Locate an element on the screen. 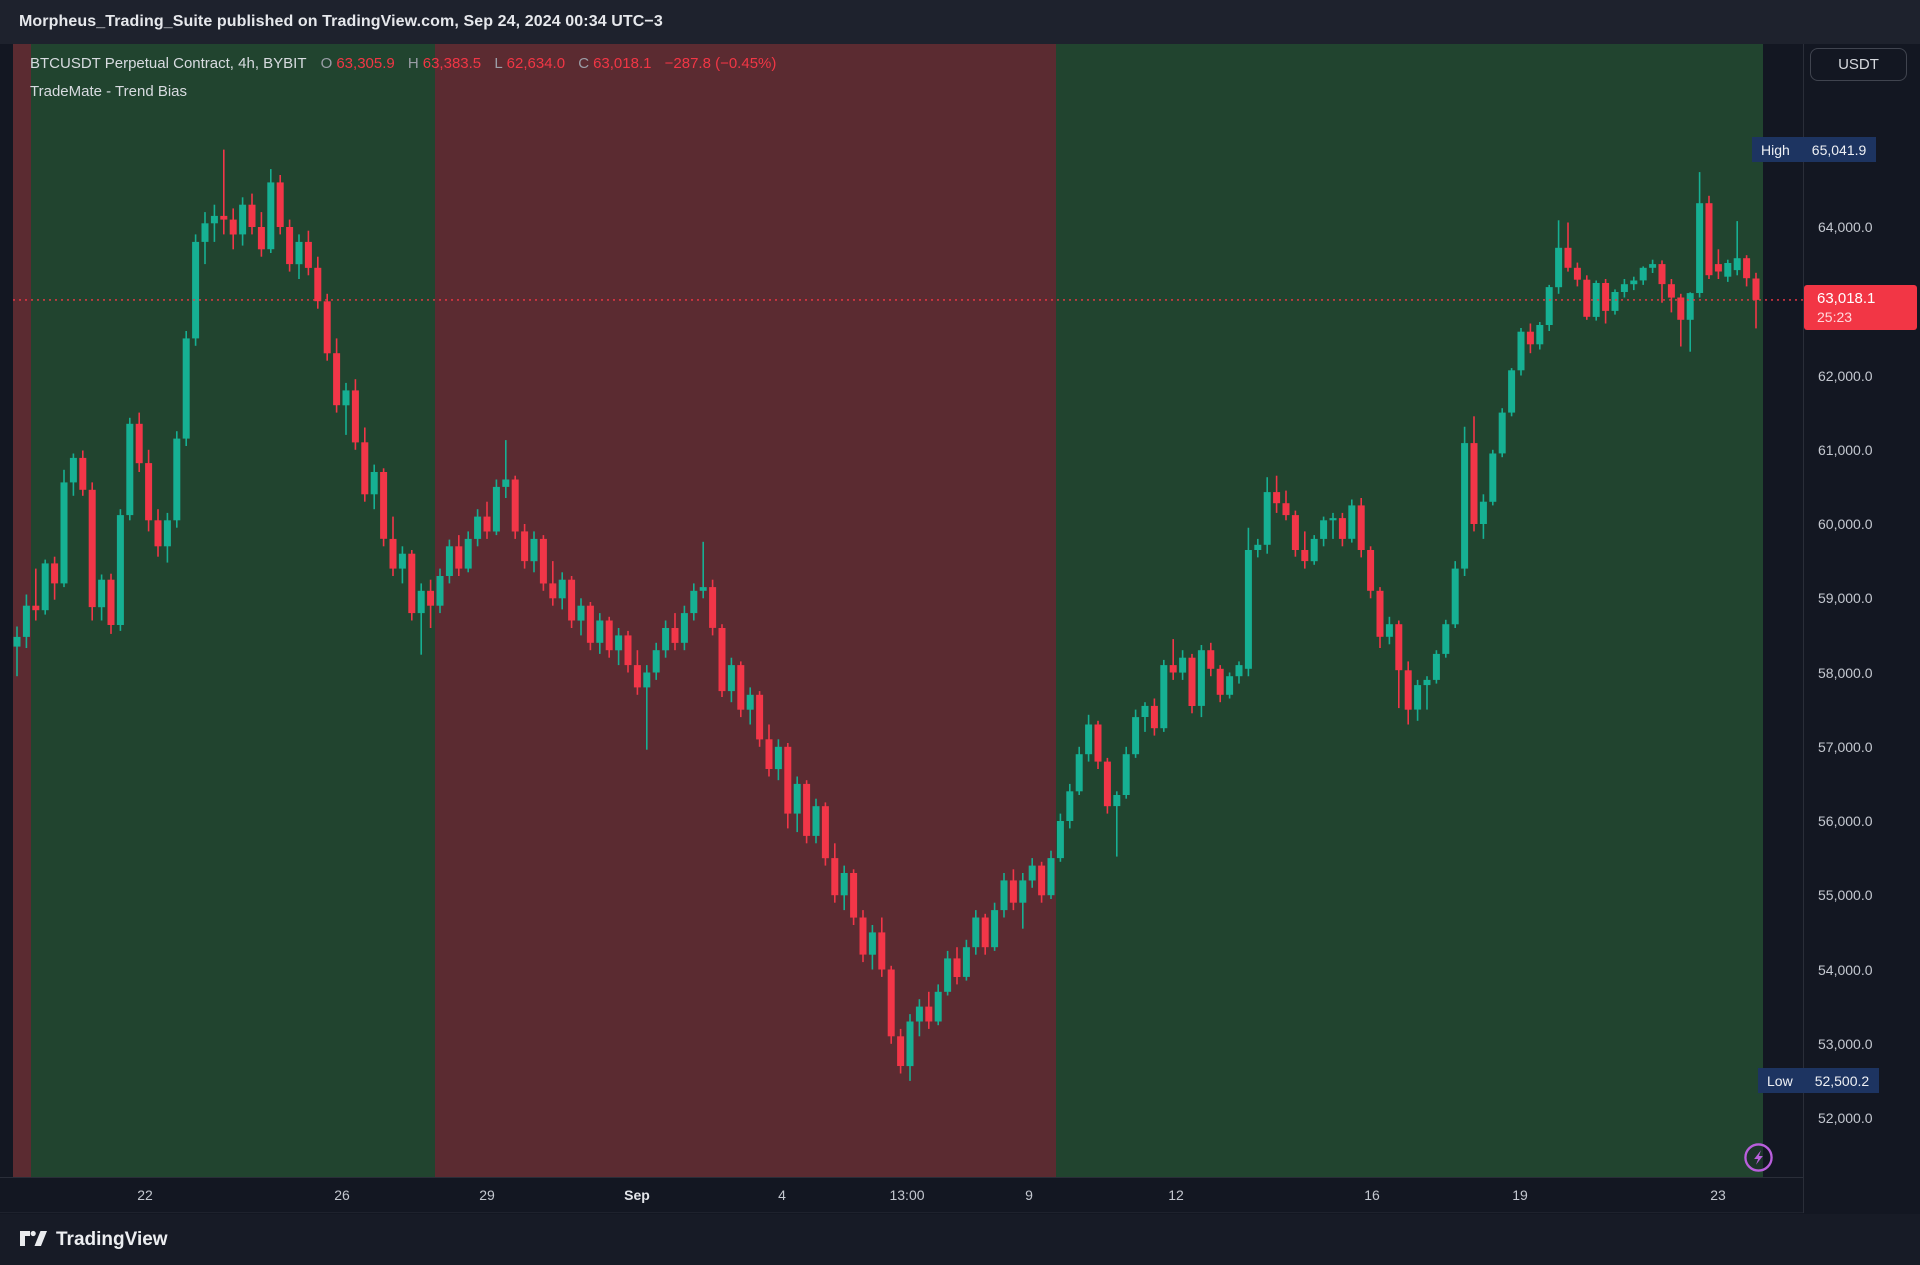 The height and width of the screenshot is (1265, 1920). lightning-button is located at coordinates (1758, 1157).